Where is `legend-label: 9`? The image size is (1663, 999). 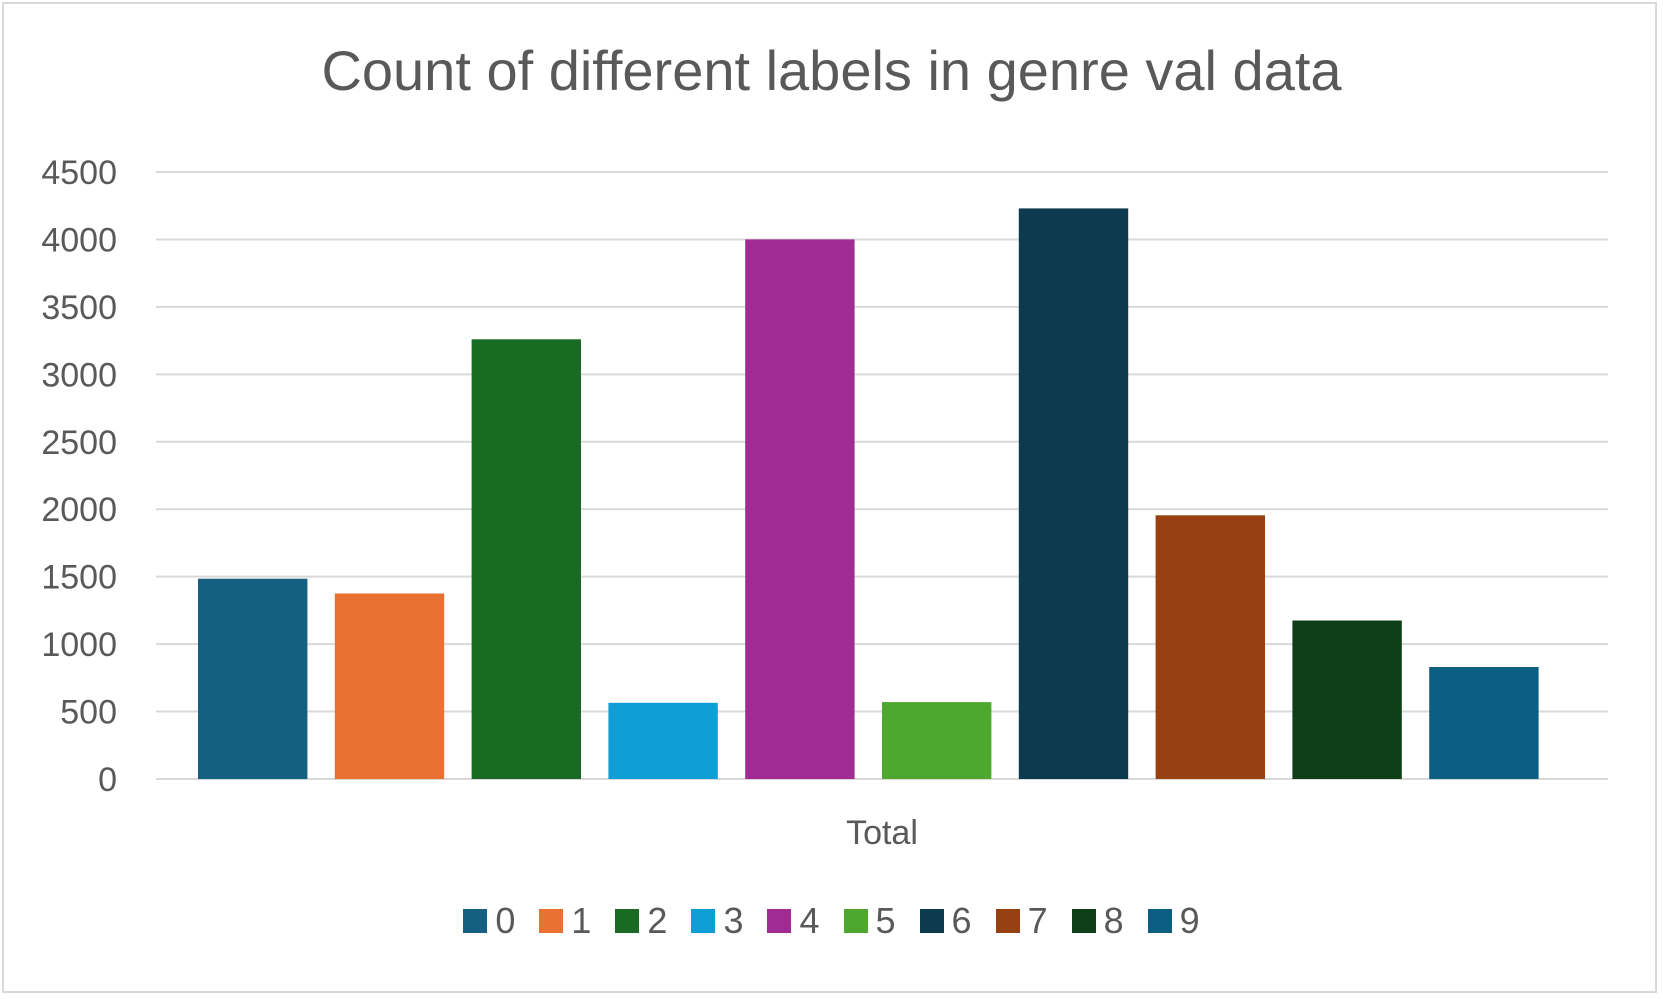
legend-label: 9 is located at coordinates (1189, 920).